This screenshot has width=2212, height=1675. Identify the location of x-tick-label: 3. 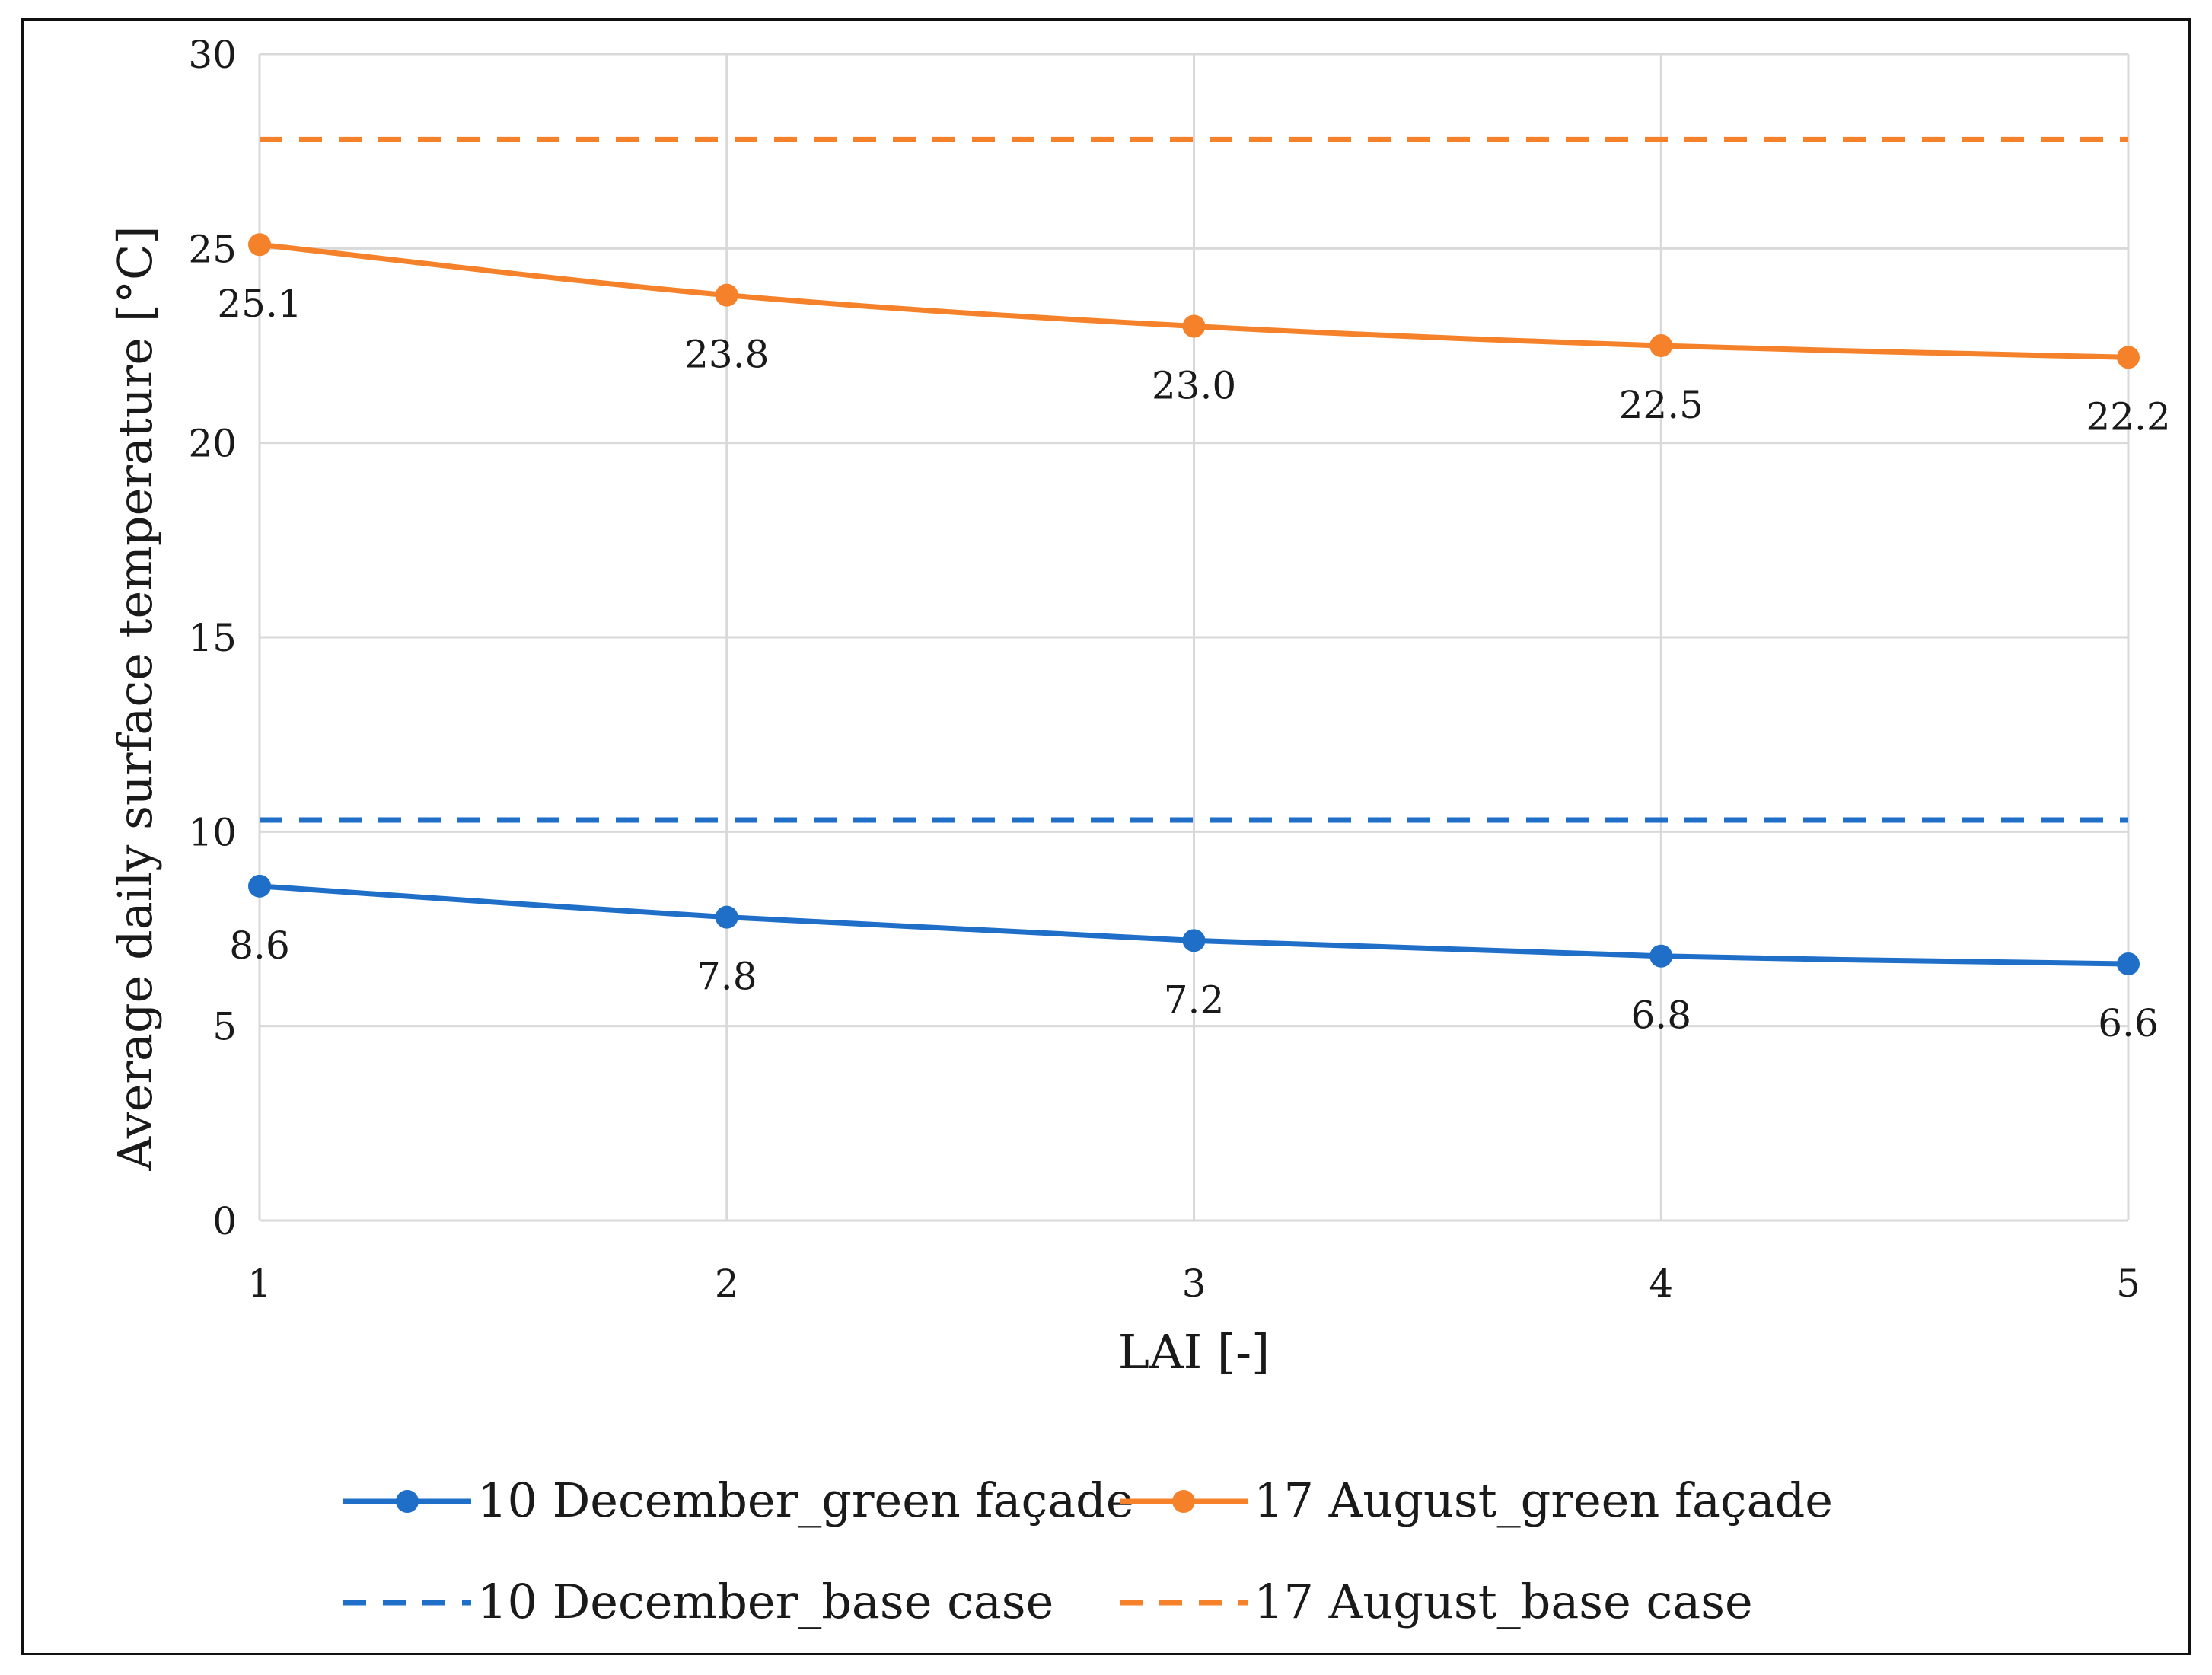
(1194, 1284).